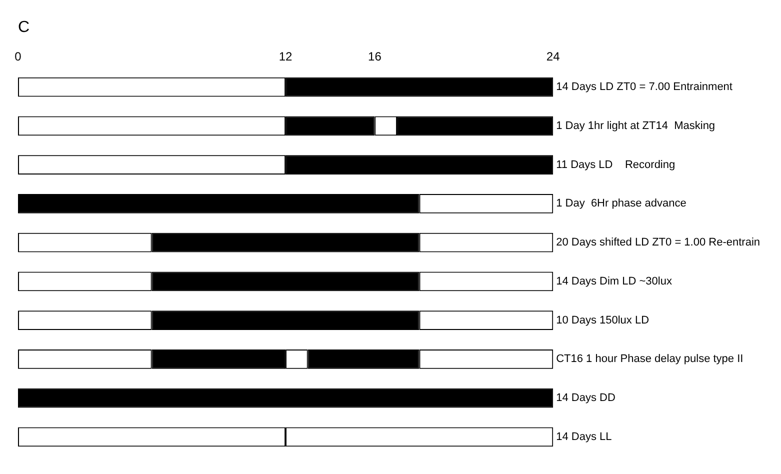  Describe the element at coordinates (586, 398) in the screenshot. I see `y-tick-label: 14 Days DD` at that location.